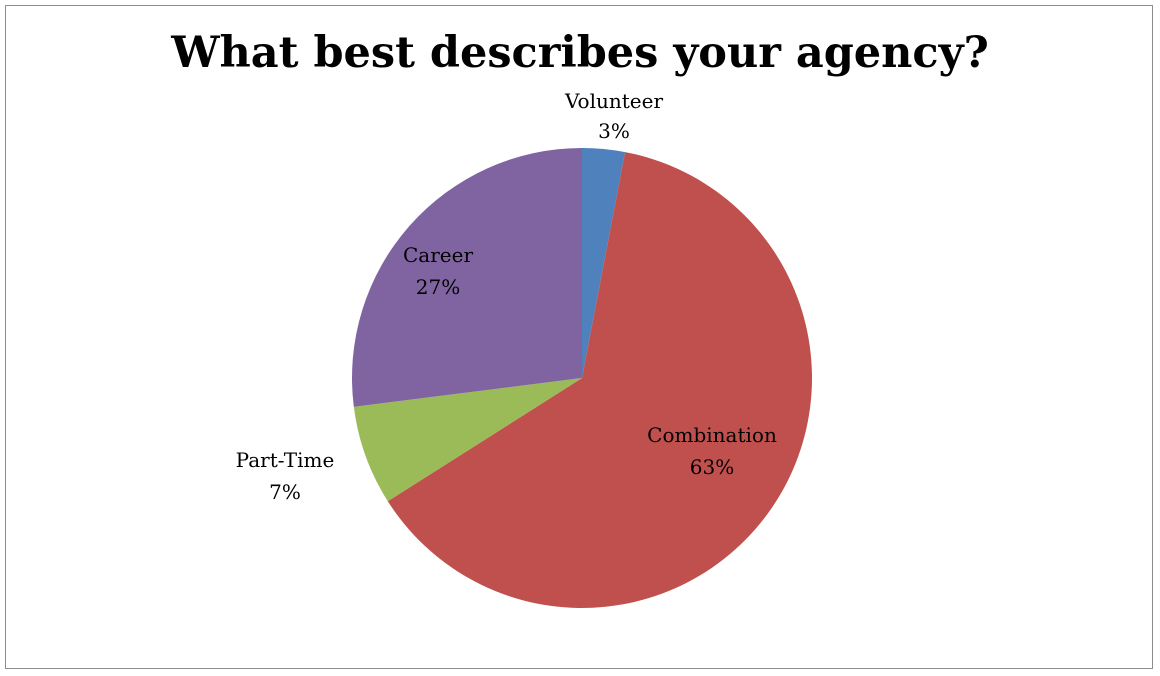  I want to click on slice-career, so click(466, 277).